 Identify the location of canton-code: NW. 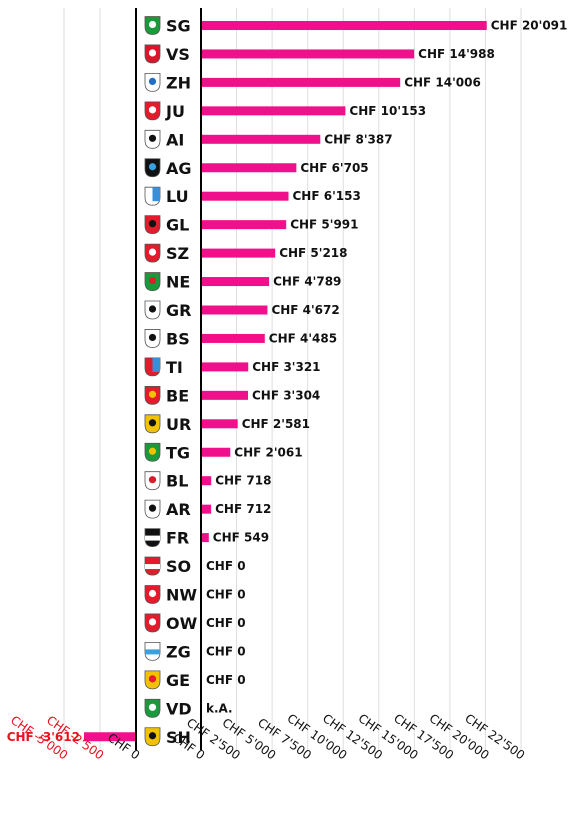
(181, 595).